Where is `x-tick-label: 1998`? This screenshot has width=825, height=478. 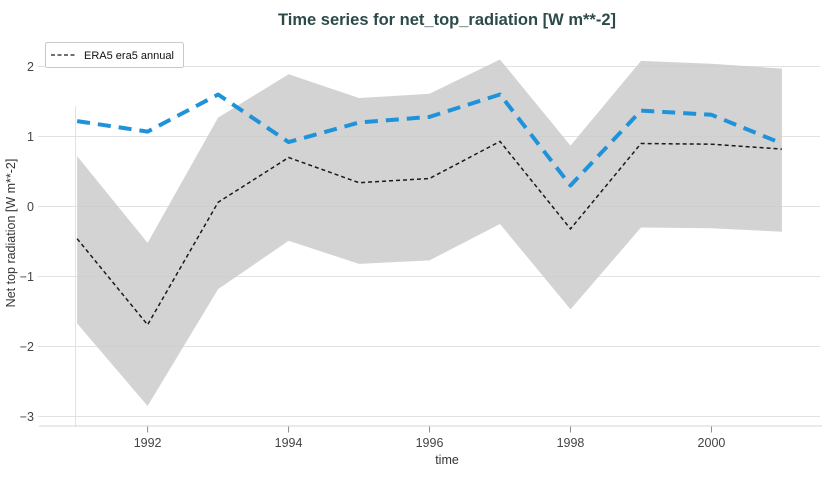
x-tick-label: 1998 is located at coordinates (571, 443).